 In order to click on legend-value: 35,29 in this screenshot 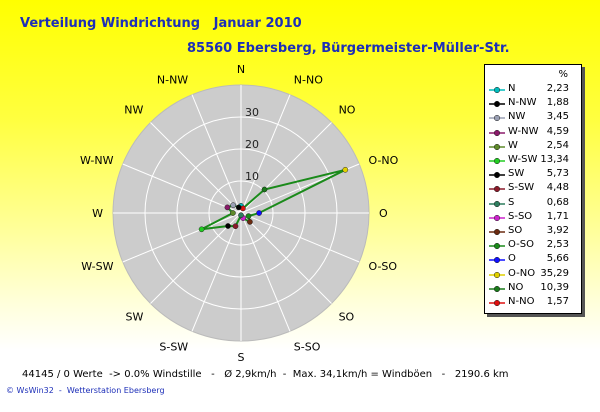, I will do `click(554, 273)`.